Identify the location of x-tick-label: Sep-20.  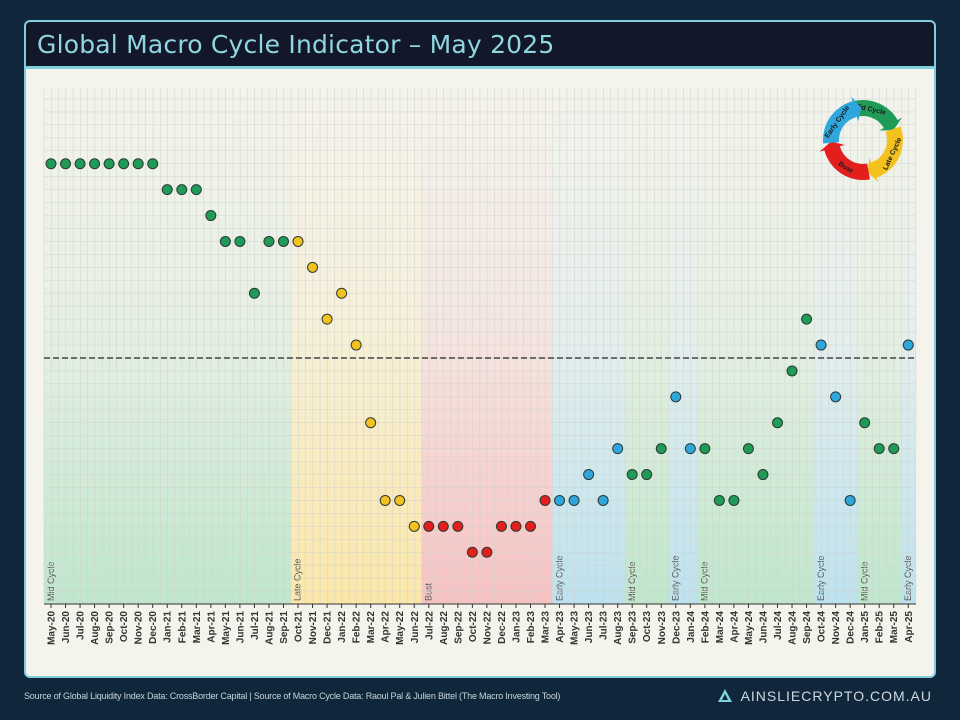
(110, 627).